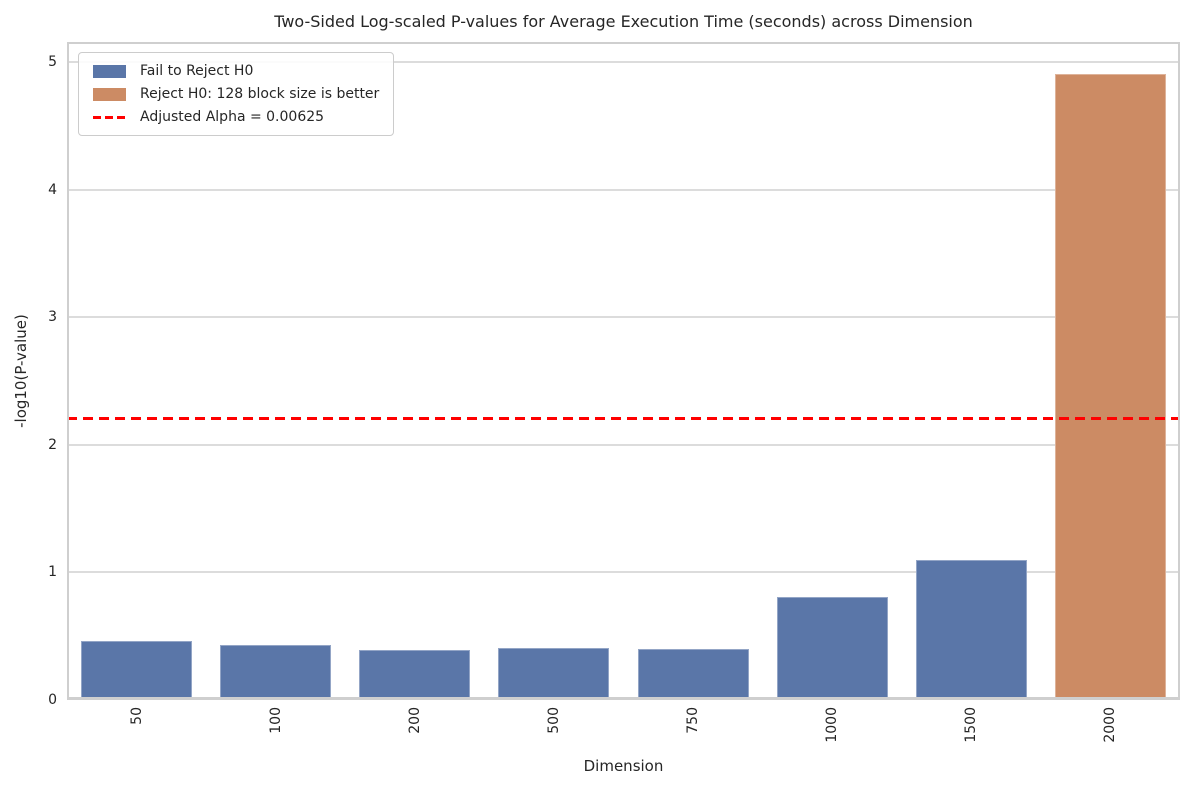  What do you see at coordinates (136, 716) in the screenshot?
I see `x-tick-label: 50` at bounding box center [136, 716].